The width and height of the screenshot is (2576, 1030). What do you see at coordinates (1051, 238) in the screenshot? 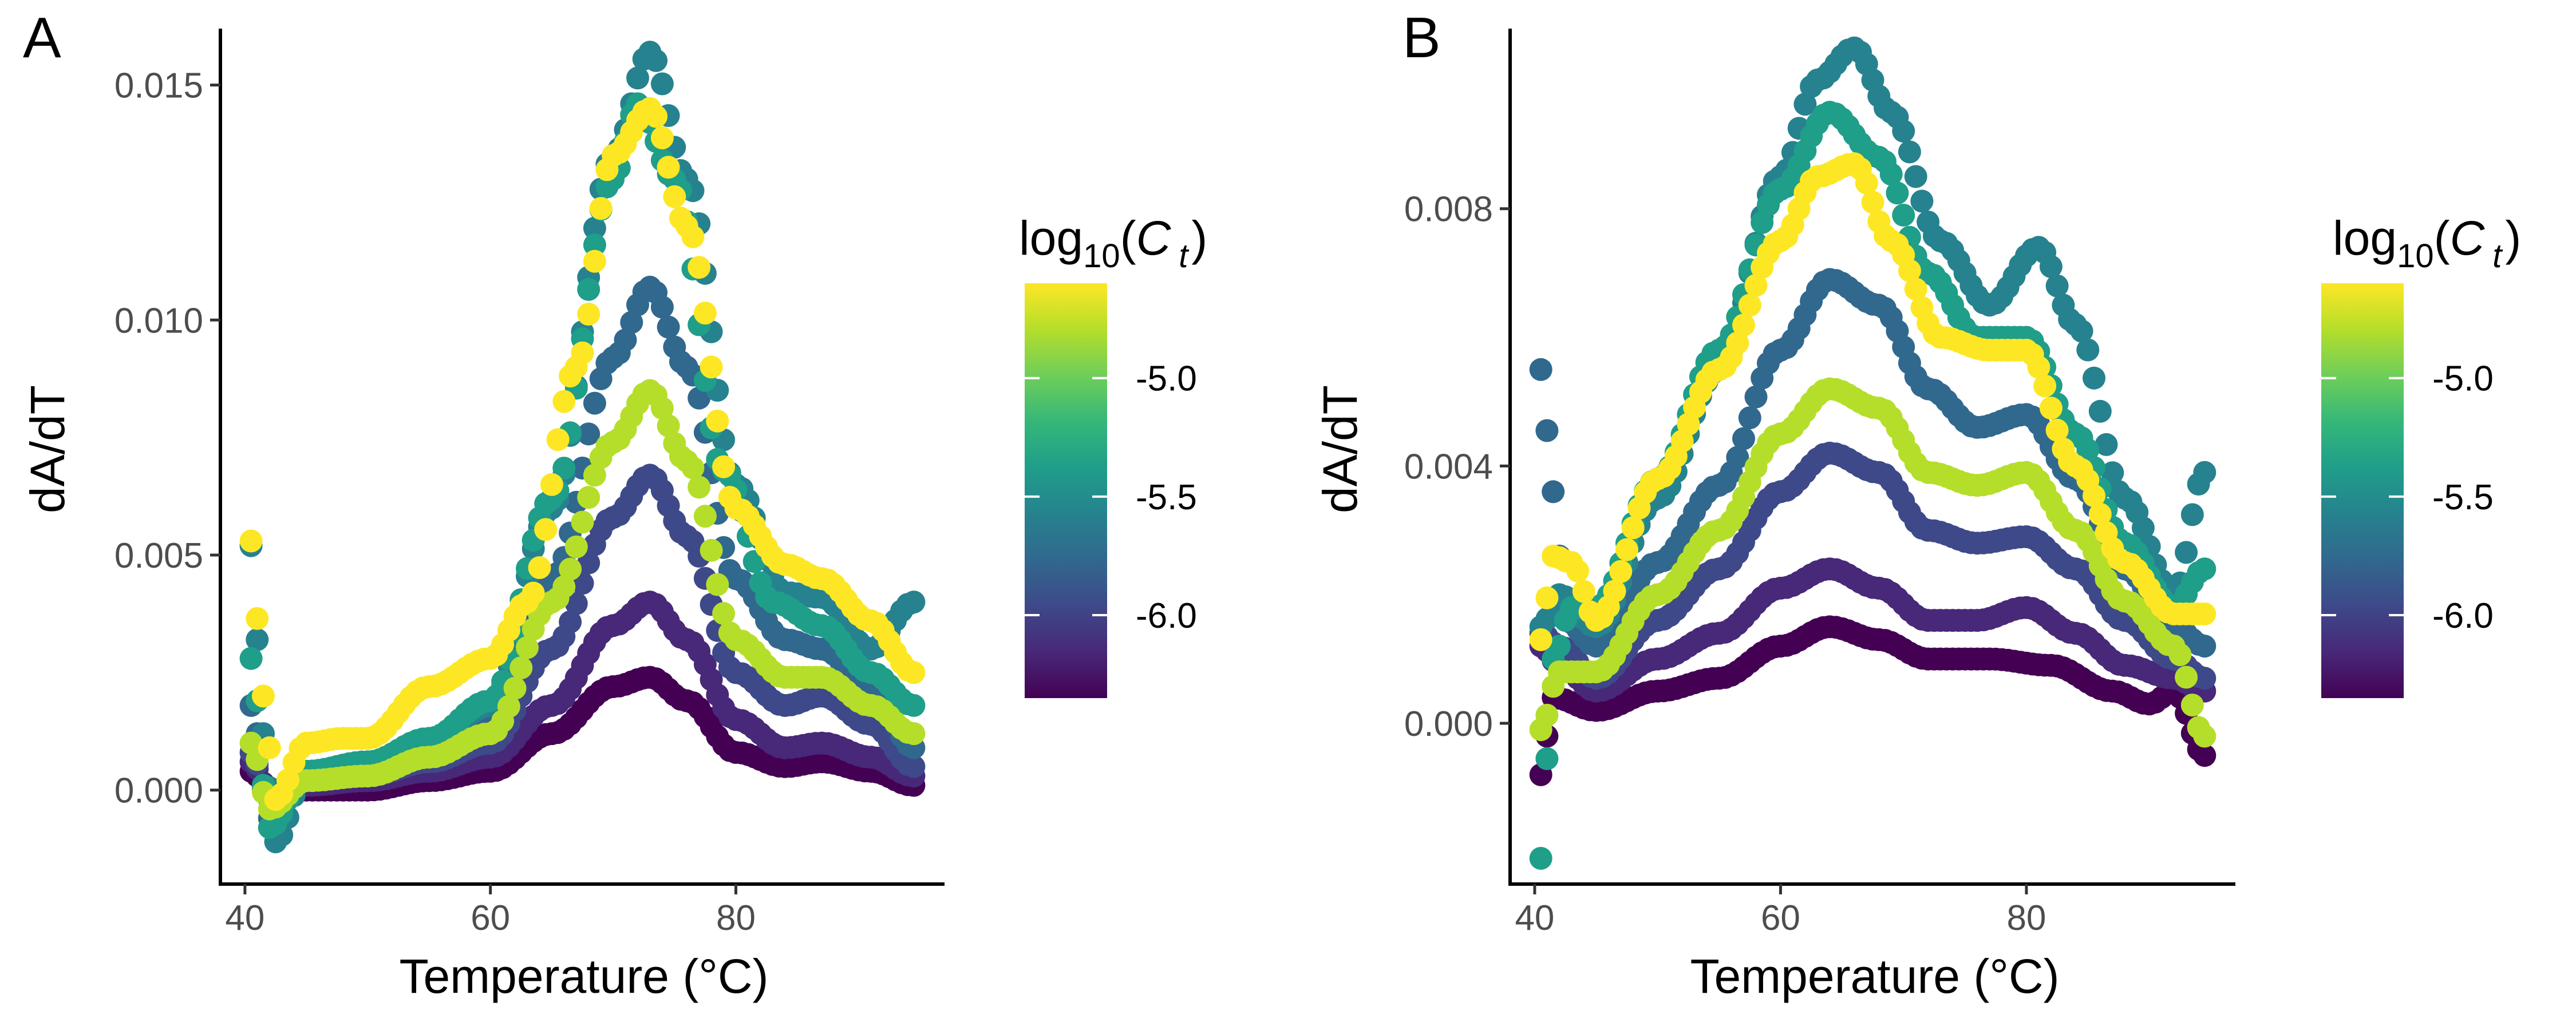
I see `panel-a-legend-log: log` at bounding box center [1051, 238].